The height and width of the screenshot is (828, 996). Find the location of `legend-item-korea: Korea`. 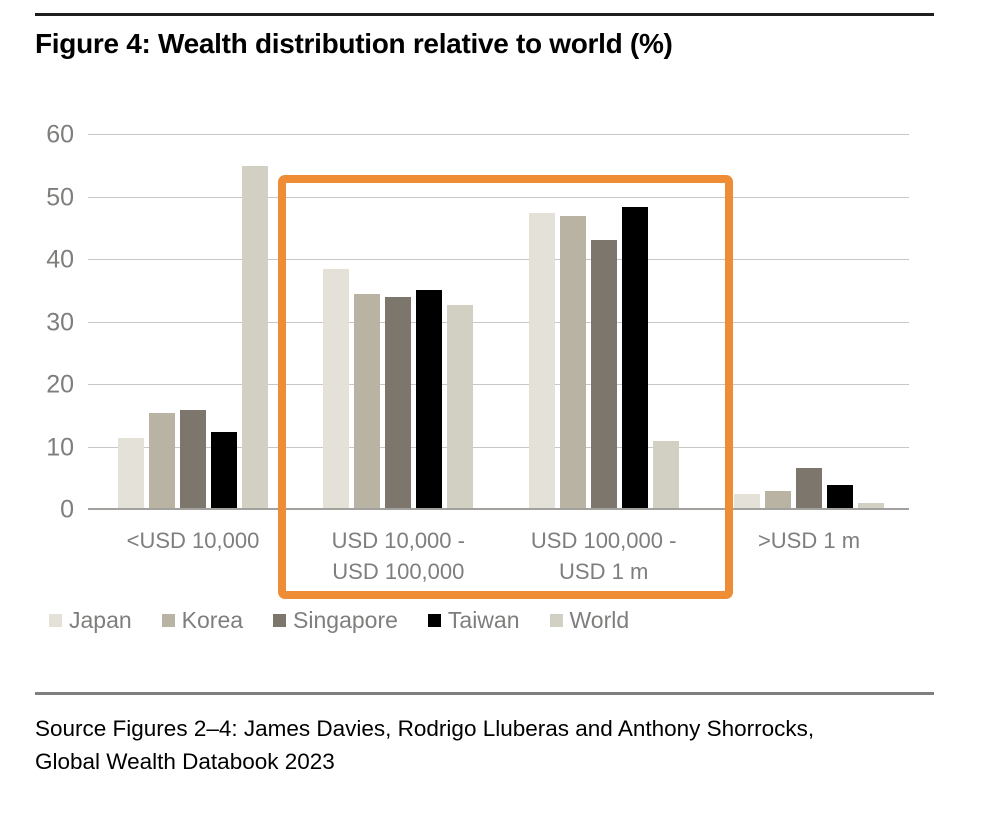

legend-item-korea: Korea is located at coordinates (202, 620).